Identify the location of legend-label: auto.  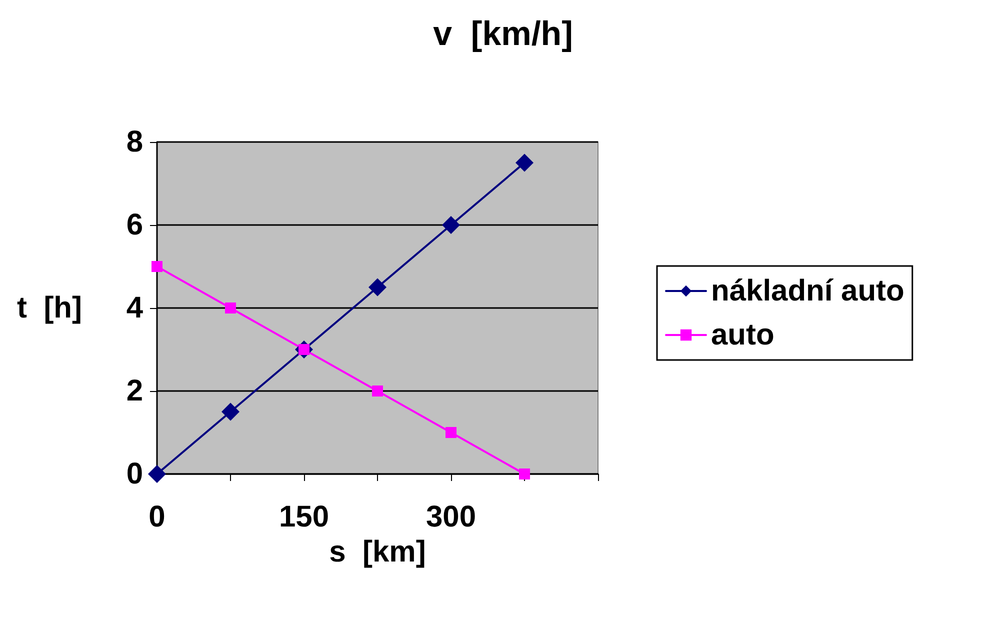
(742, 335).